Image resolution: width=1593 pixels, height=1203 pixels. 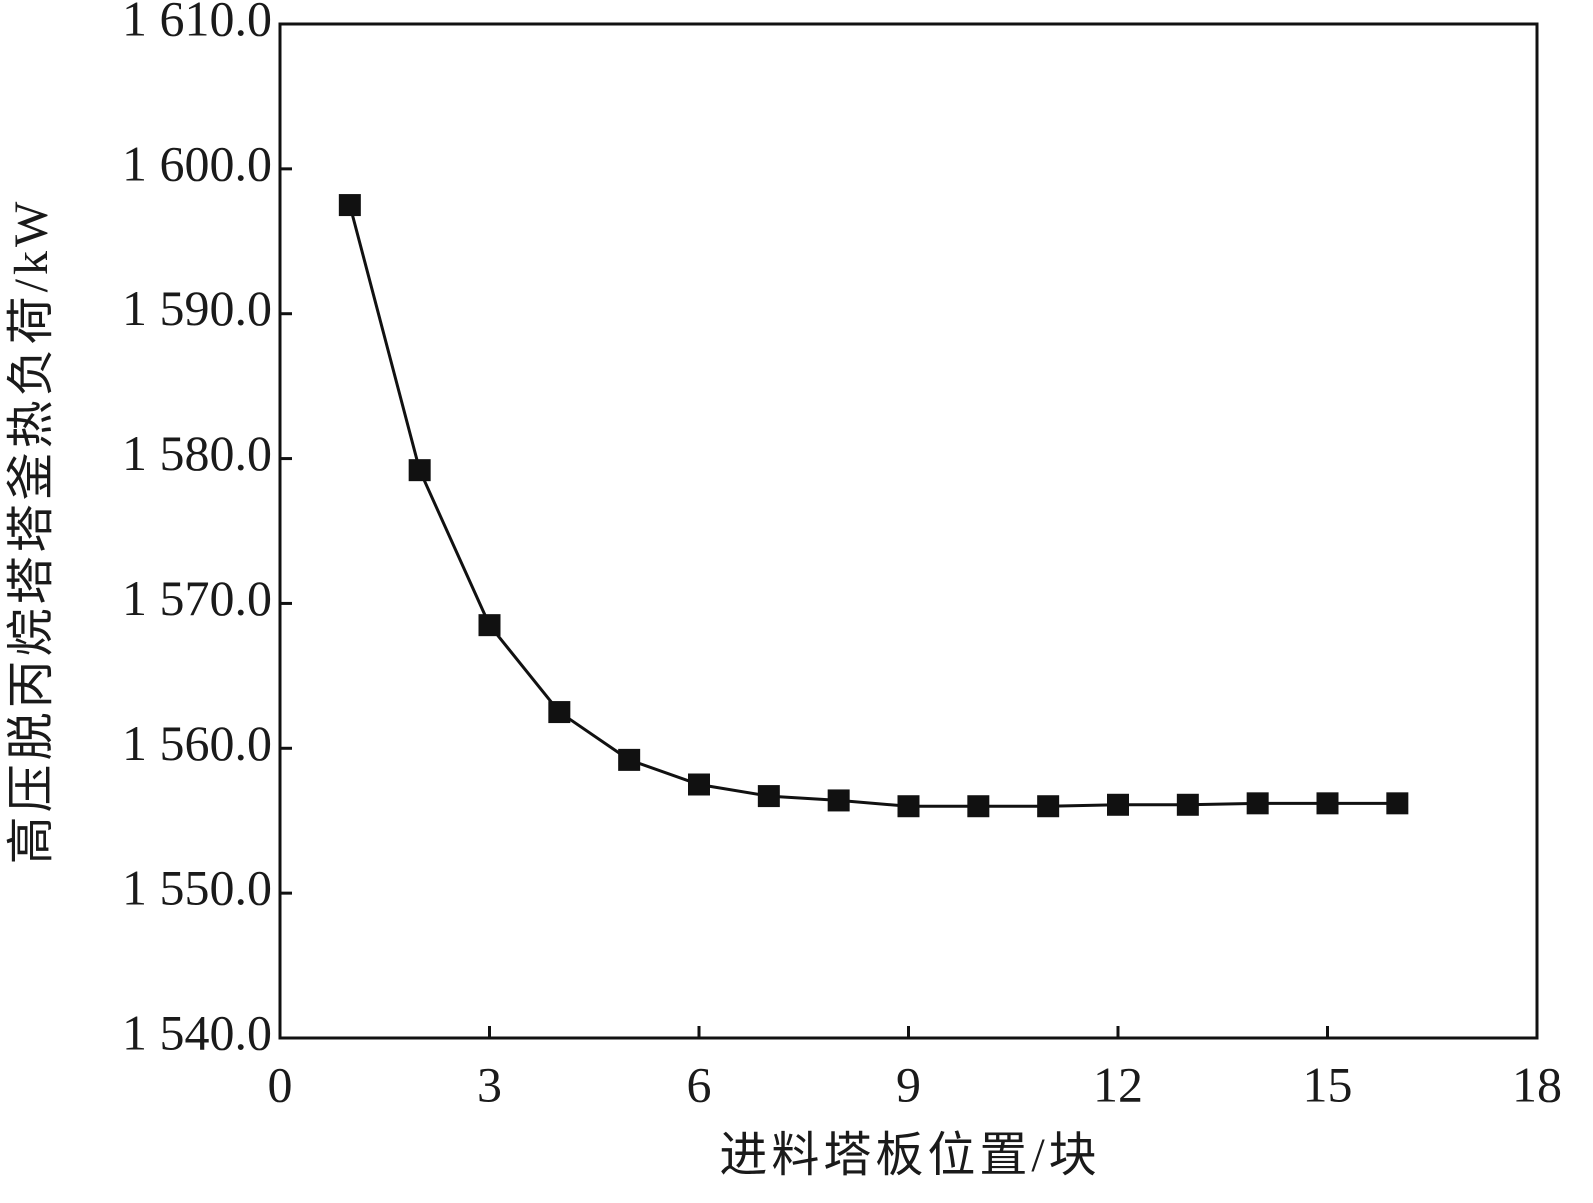 I want to click on x-tick-label: 0, so click(x=280, y=1084).